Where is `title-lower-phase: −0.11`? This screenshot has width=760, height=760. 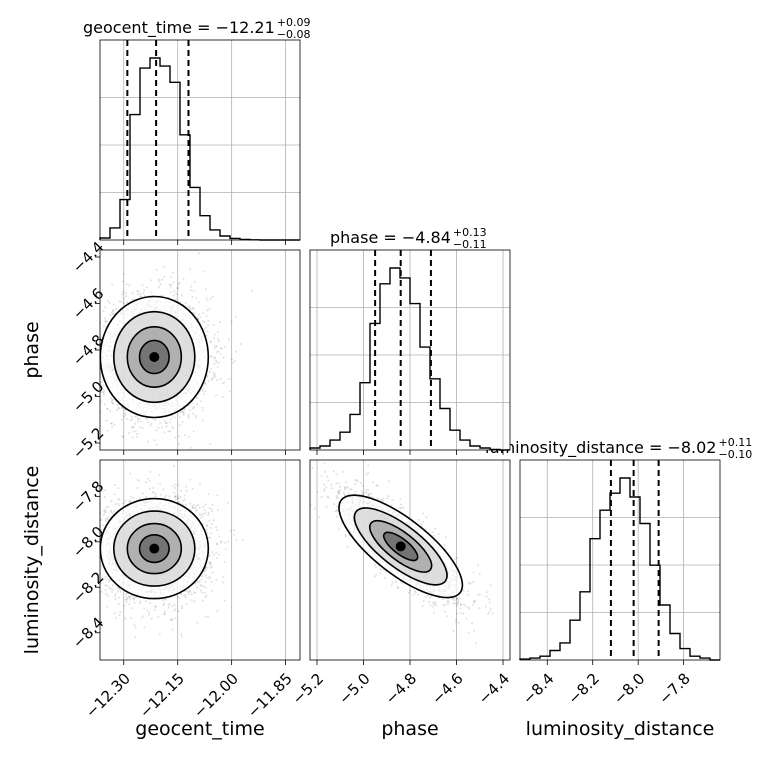
title-lower-phase: −0.11 is located at coordinates (470, 244).